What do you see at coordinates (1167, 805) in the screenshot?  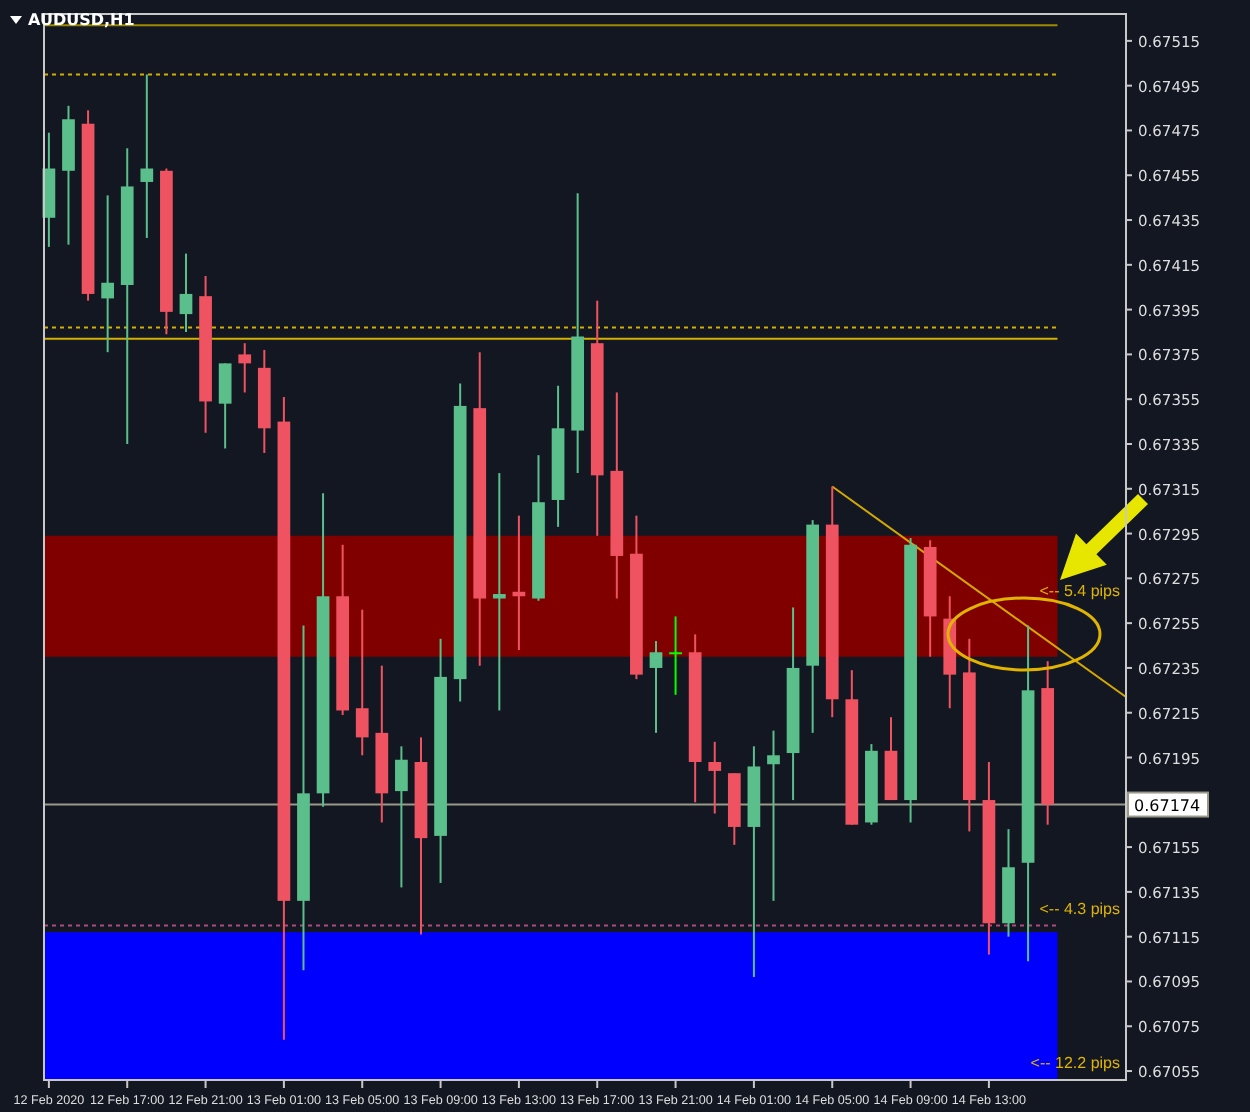 I see `ref-line-label: 0.67174` at bounding box center [1167, 805].